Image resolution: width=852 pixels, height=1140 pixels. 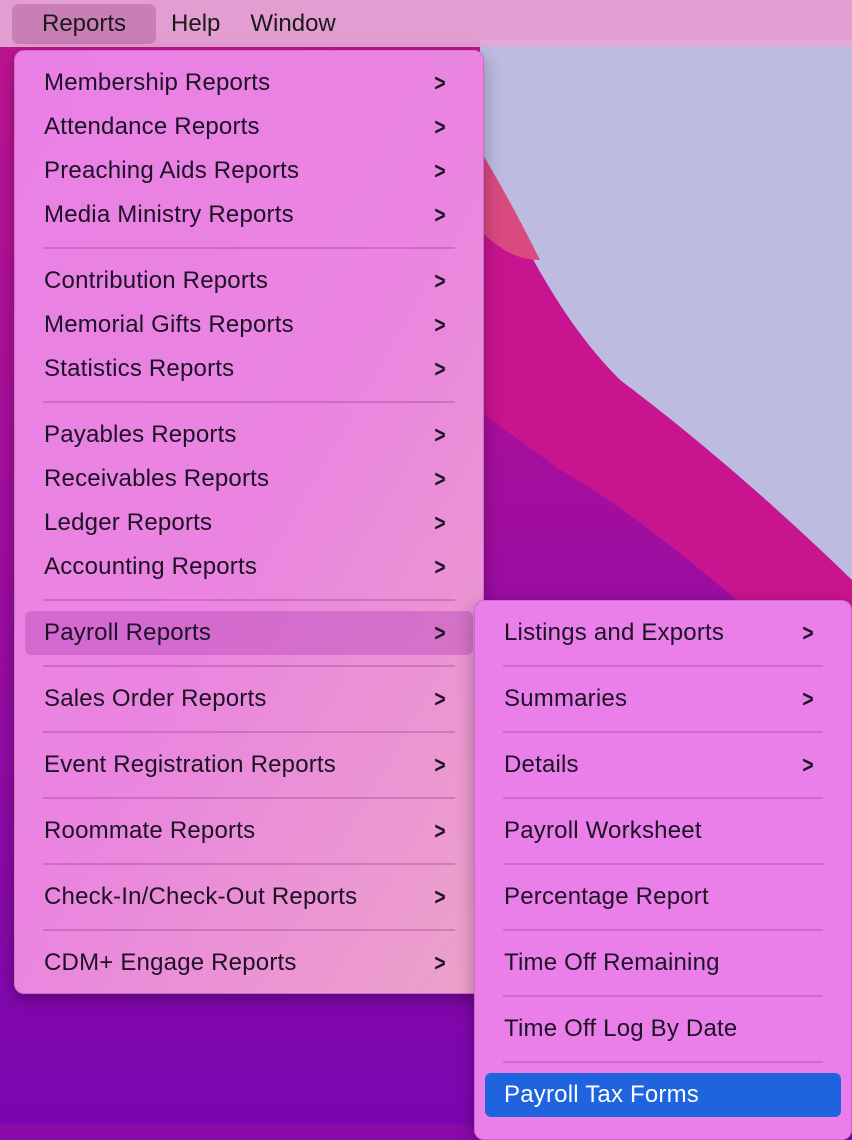 I want to click on menu-item-label: Contribution Reports, so click(x=156, y=280).